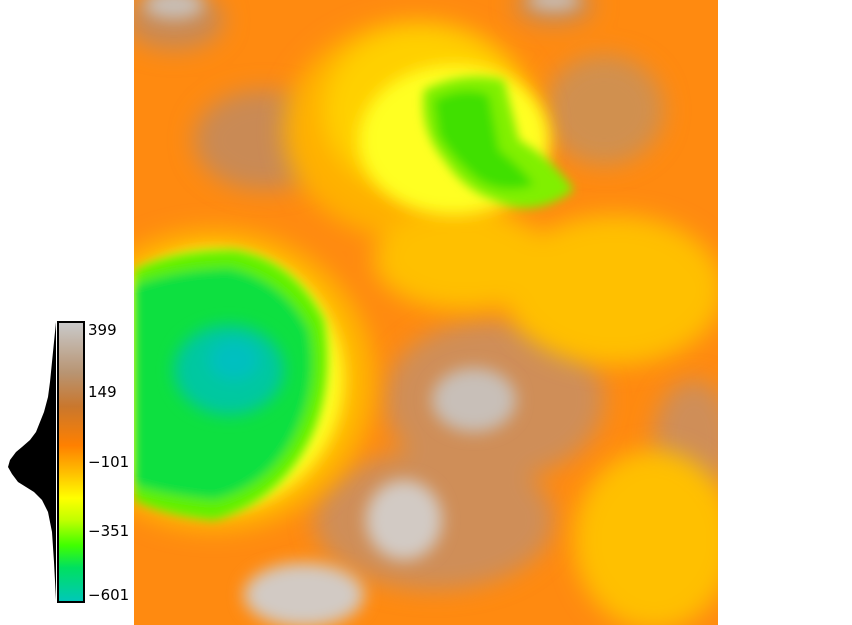 The width and height of the screenshot is (852, 625). Describe the element at coordinates (109, 595) in the screenshot. I see `colorbar-tick-label: −601` at that location.